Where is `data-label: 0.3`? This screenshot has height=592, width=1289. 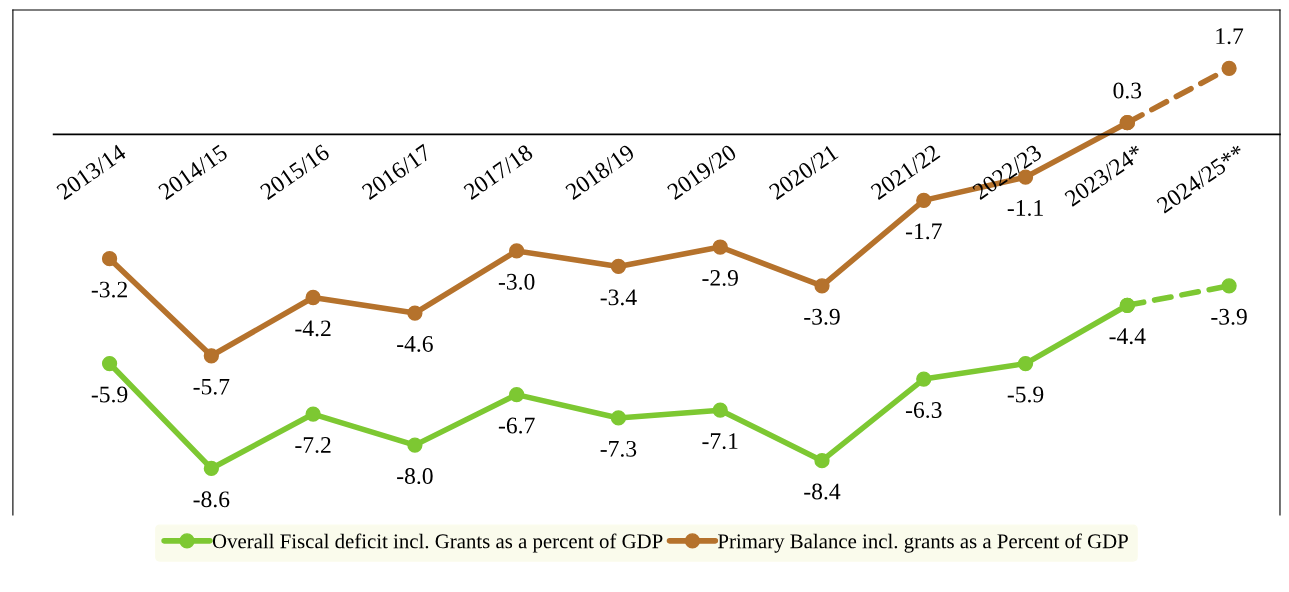 data-label: 0.3 is located at coordinates (1127, 90).